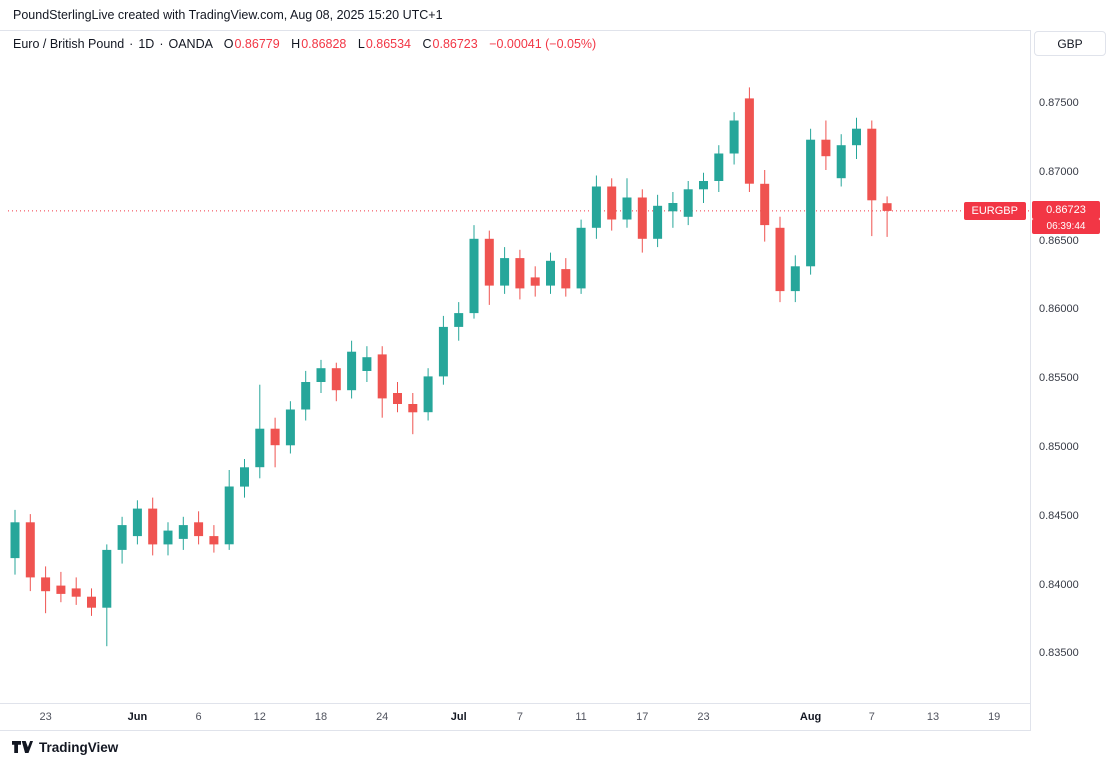 Image resolution: width=1110 pixels, height=763 pixels. I want to click on interval-label: 1D, so click(146, 44).